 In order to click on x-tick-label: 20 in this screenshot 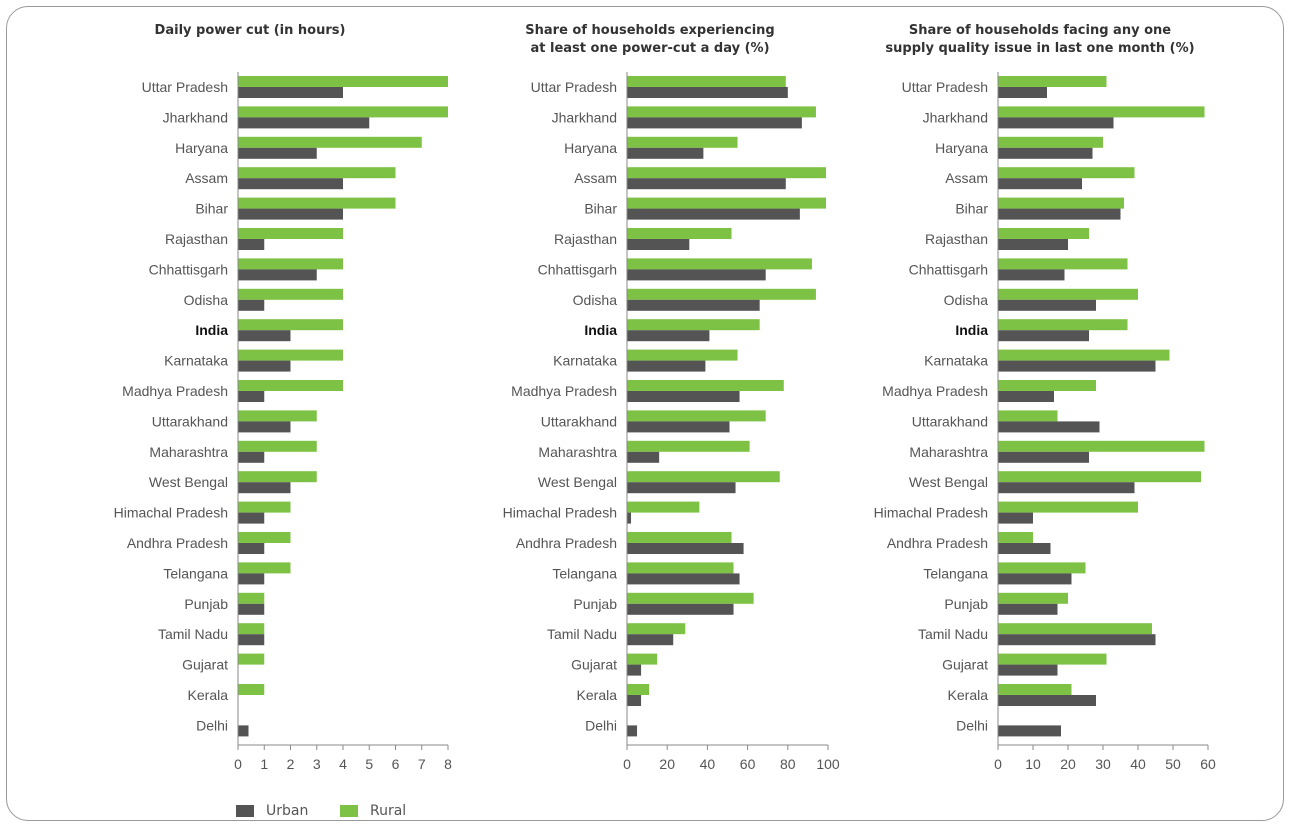, I will do `click(667, 764)`.